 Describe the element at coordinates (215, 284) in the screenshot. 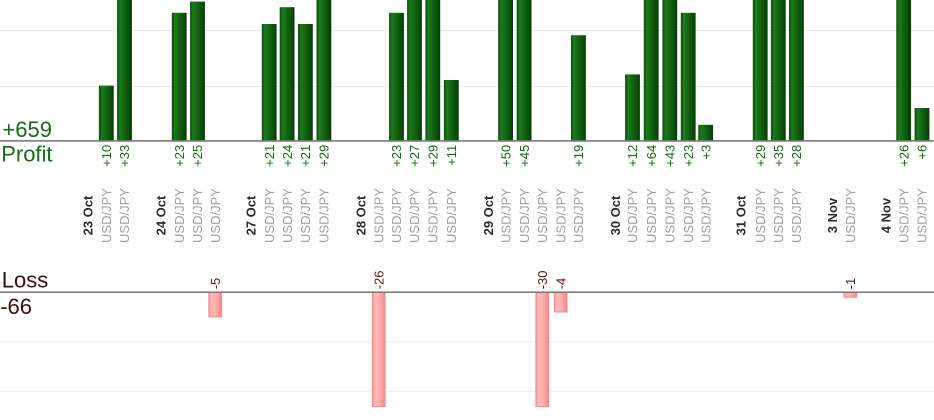

I see `svg-text: -5` at that location.